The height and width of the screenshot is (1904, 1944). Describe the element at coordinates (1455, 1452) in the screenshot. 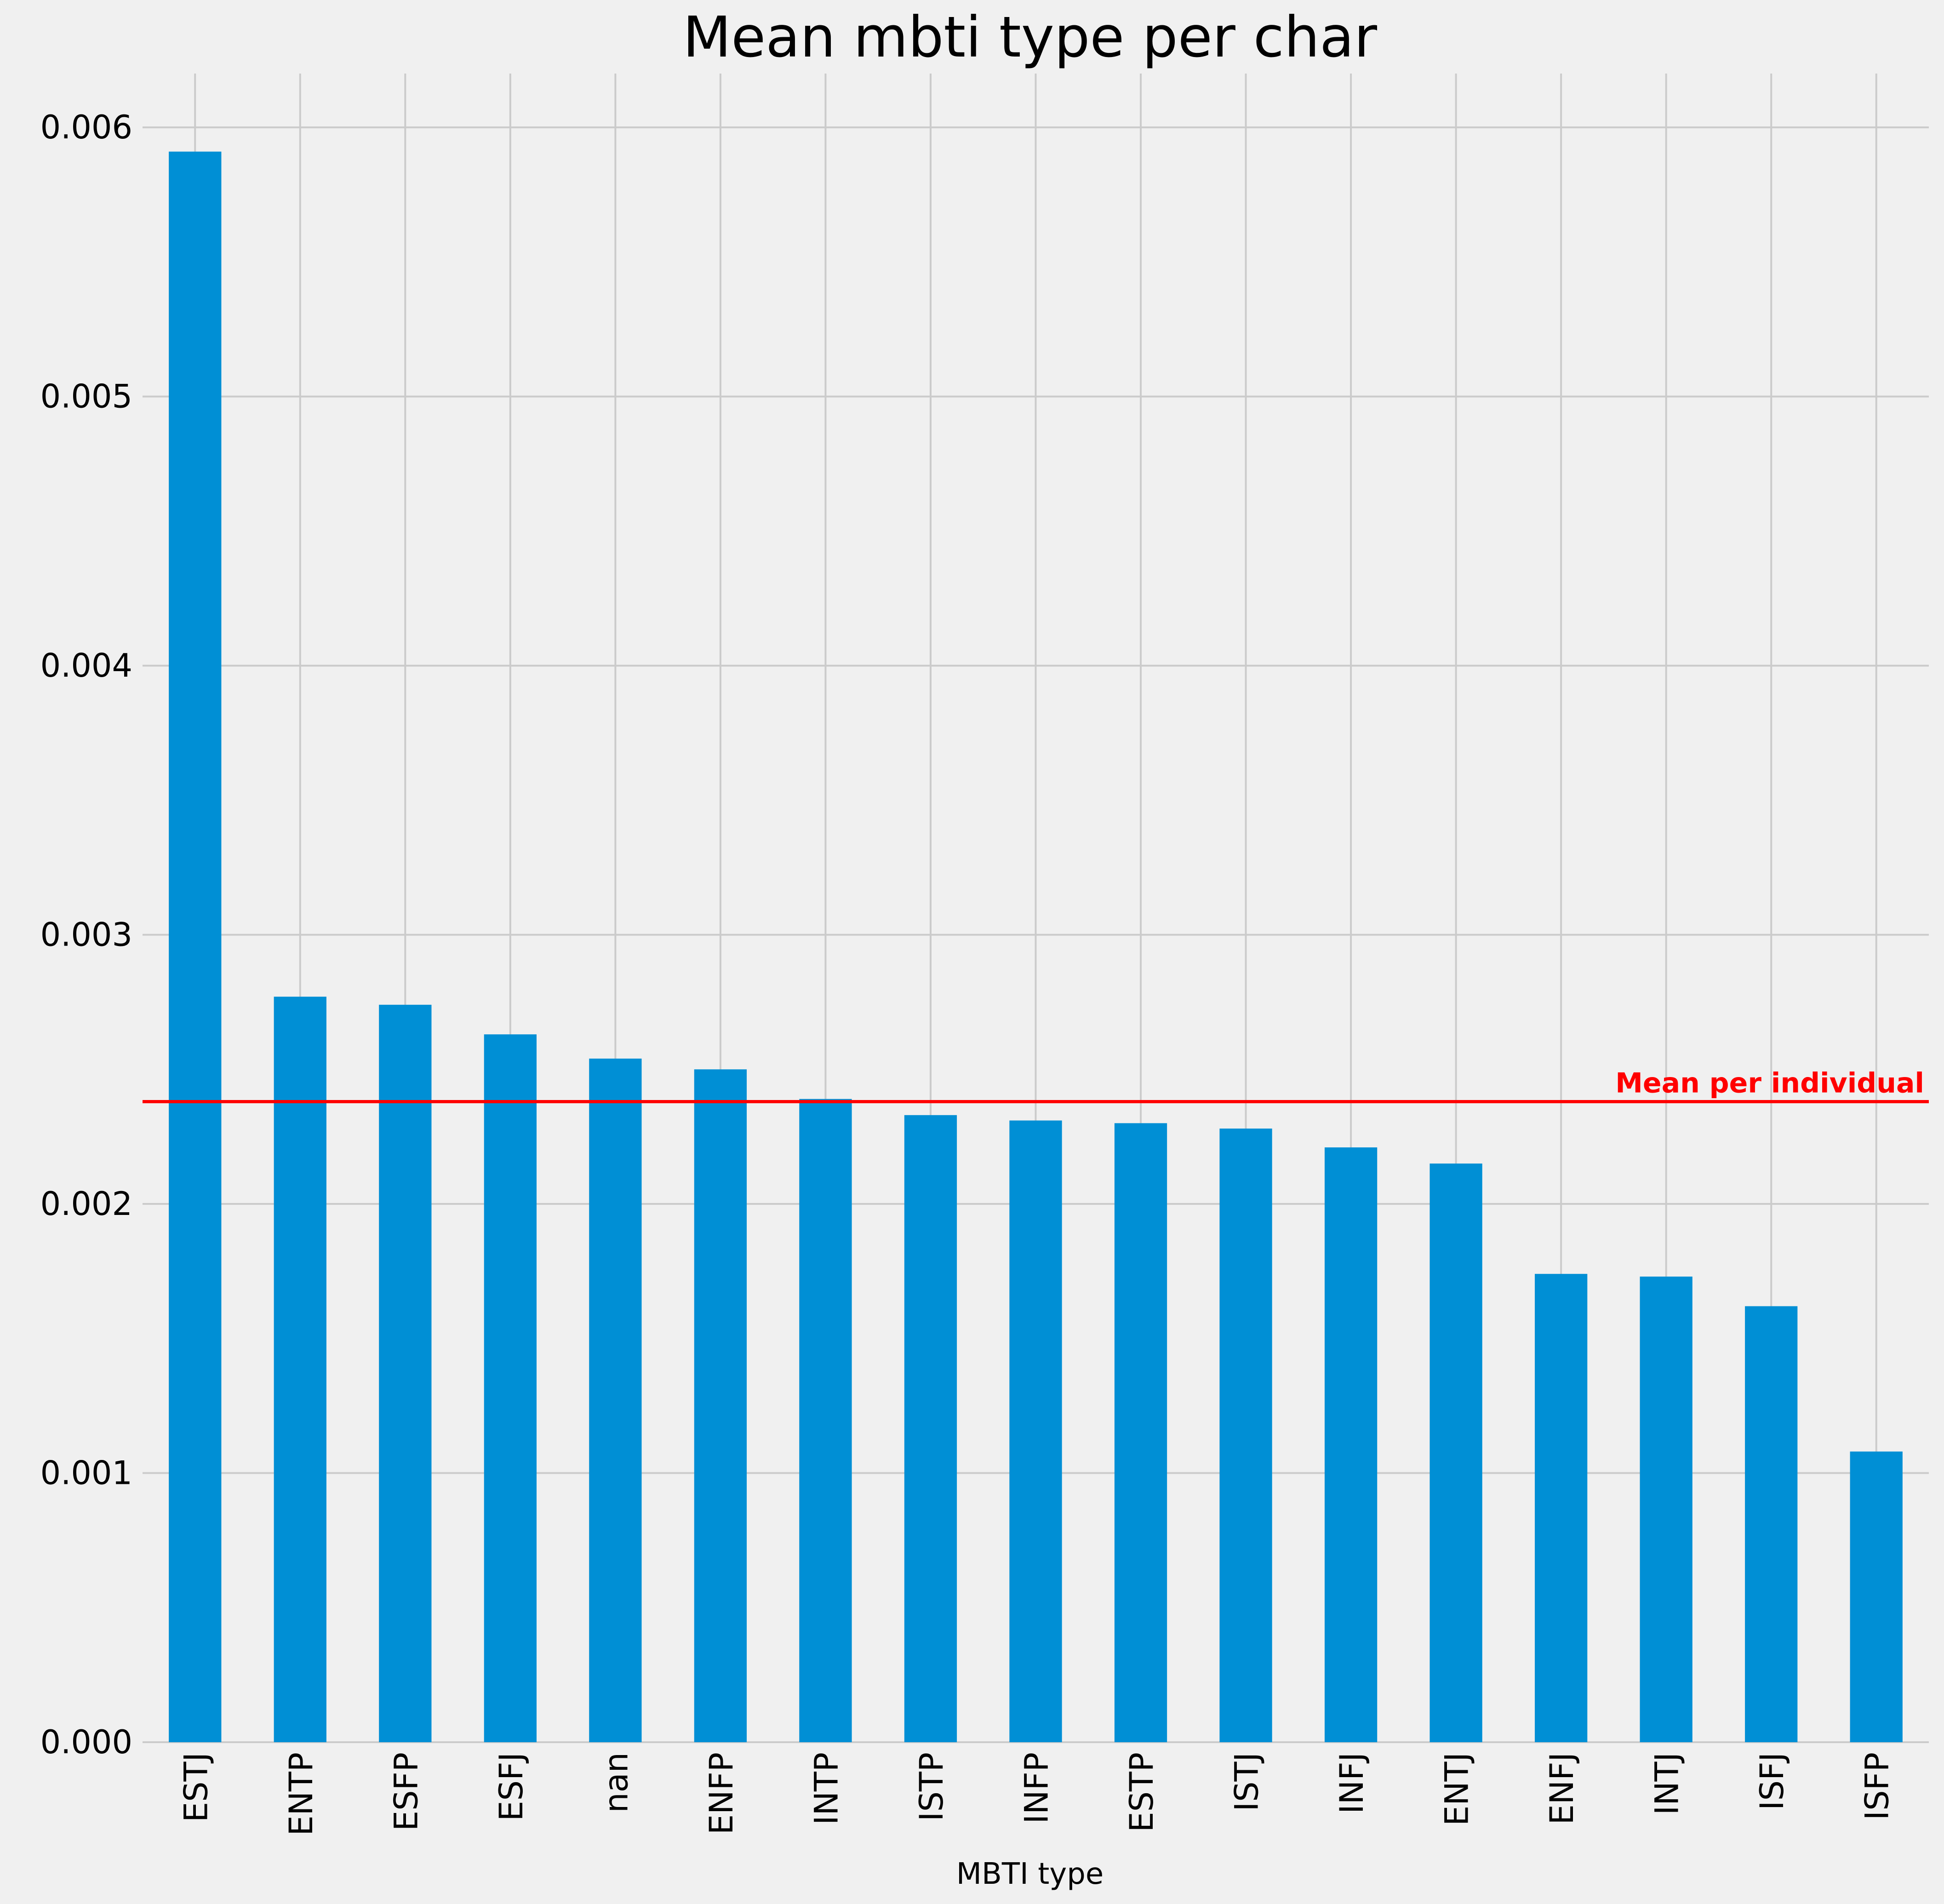

I see `bar-entj` at that location.